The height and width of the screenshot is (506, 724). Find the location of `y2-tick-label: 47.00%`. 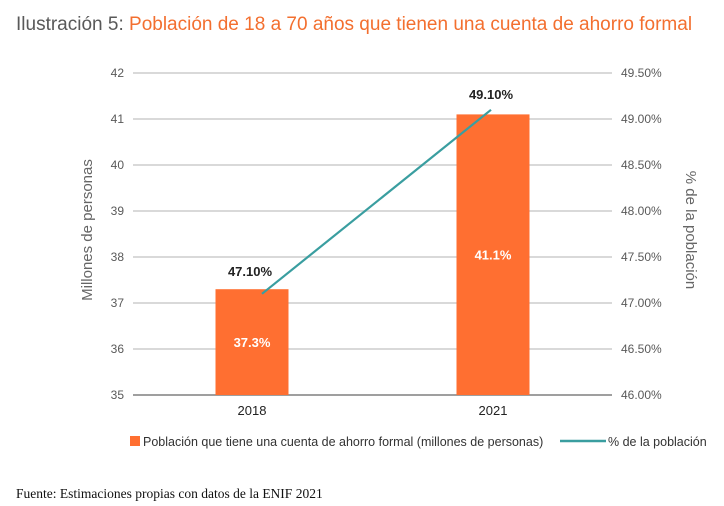

y2-tick-label: 47.00% is located at coordinates (641, 303).